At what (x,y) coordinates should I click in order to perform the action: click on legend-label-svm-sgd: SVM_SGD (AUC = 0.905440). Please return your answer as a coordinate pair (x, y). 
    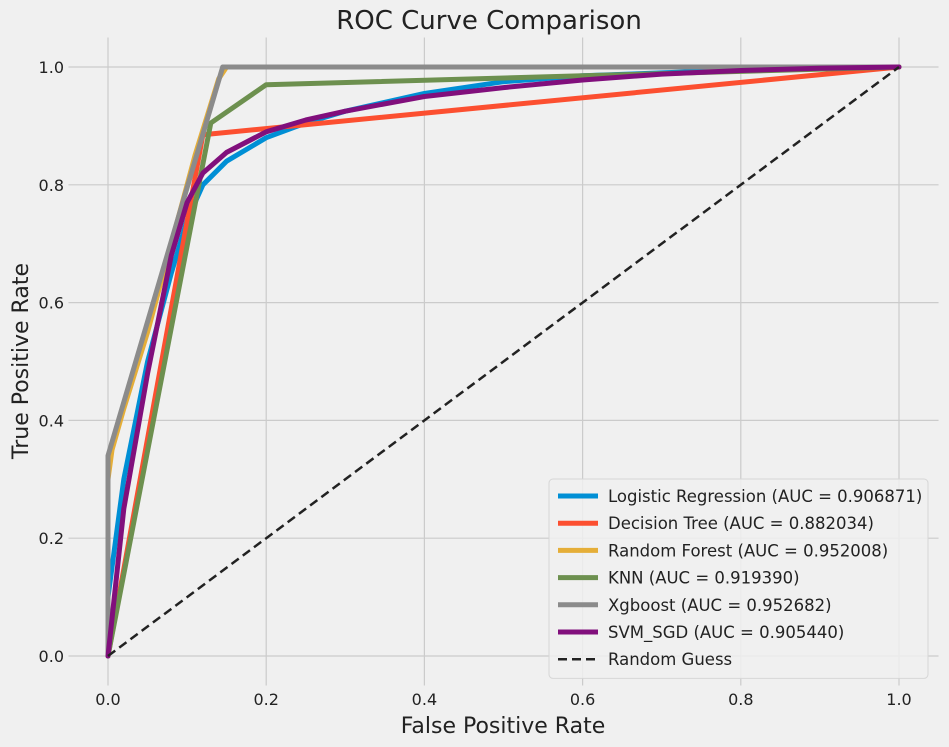
    Looking at the image, I should click on (726, 633).